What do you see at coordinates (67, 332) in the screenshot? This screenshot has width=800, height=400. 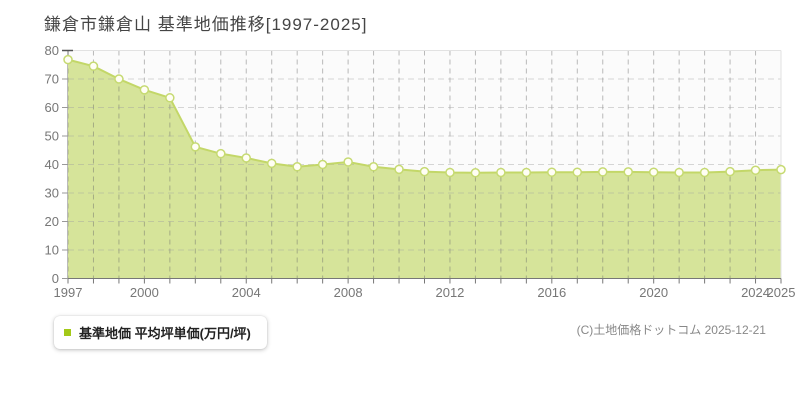 I see `legend-marker-square` at bounding box center [67, 332].